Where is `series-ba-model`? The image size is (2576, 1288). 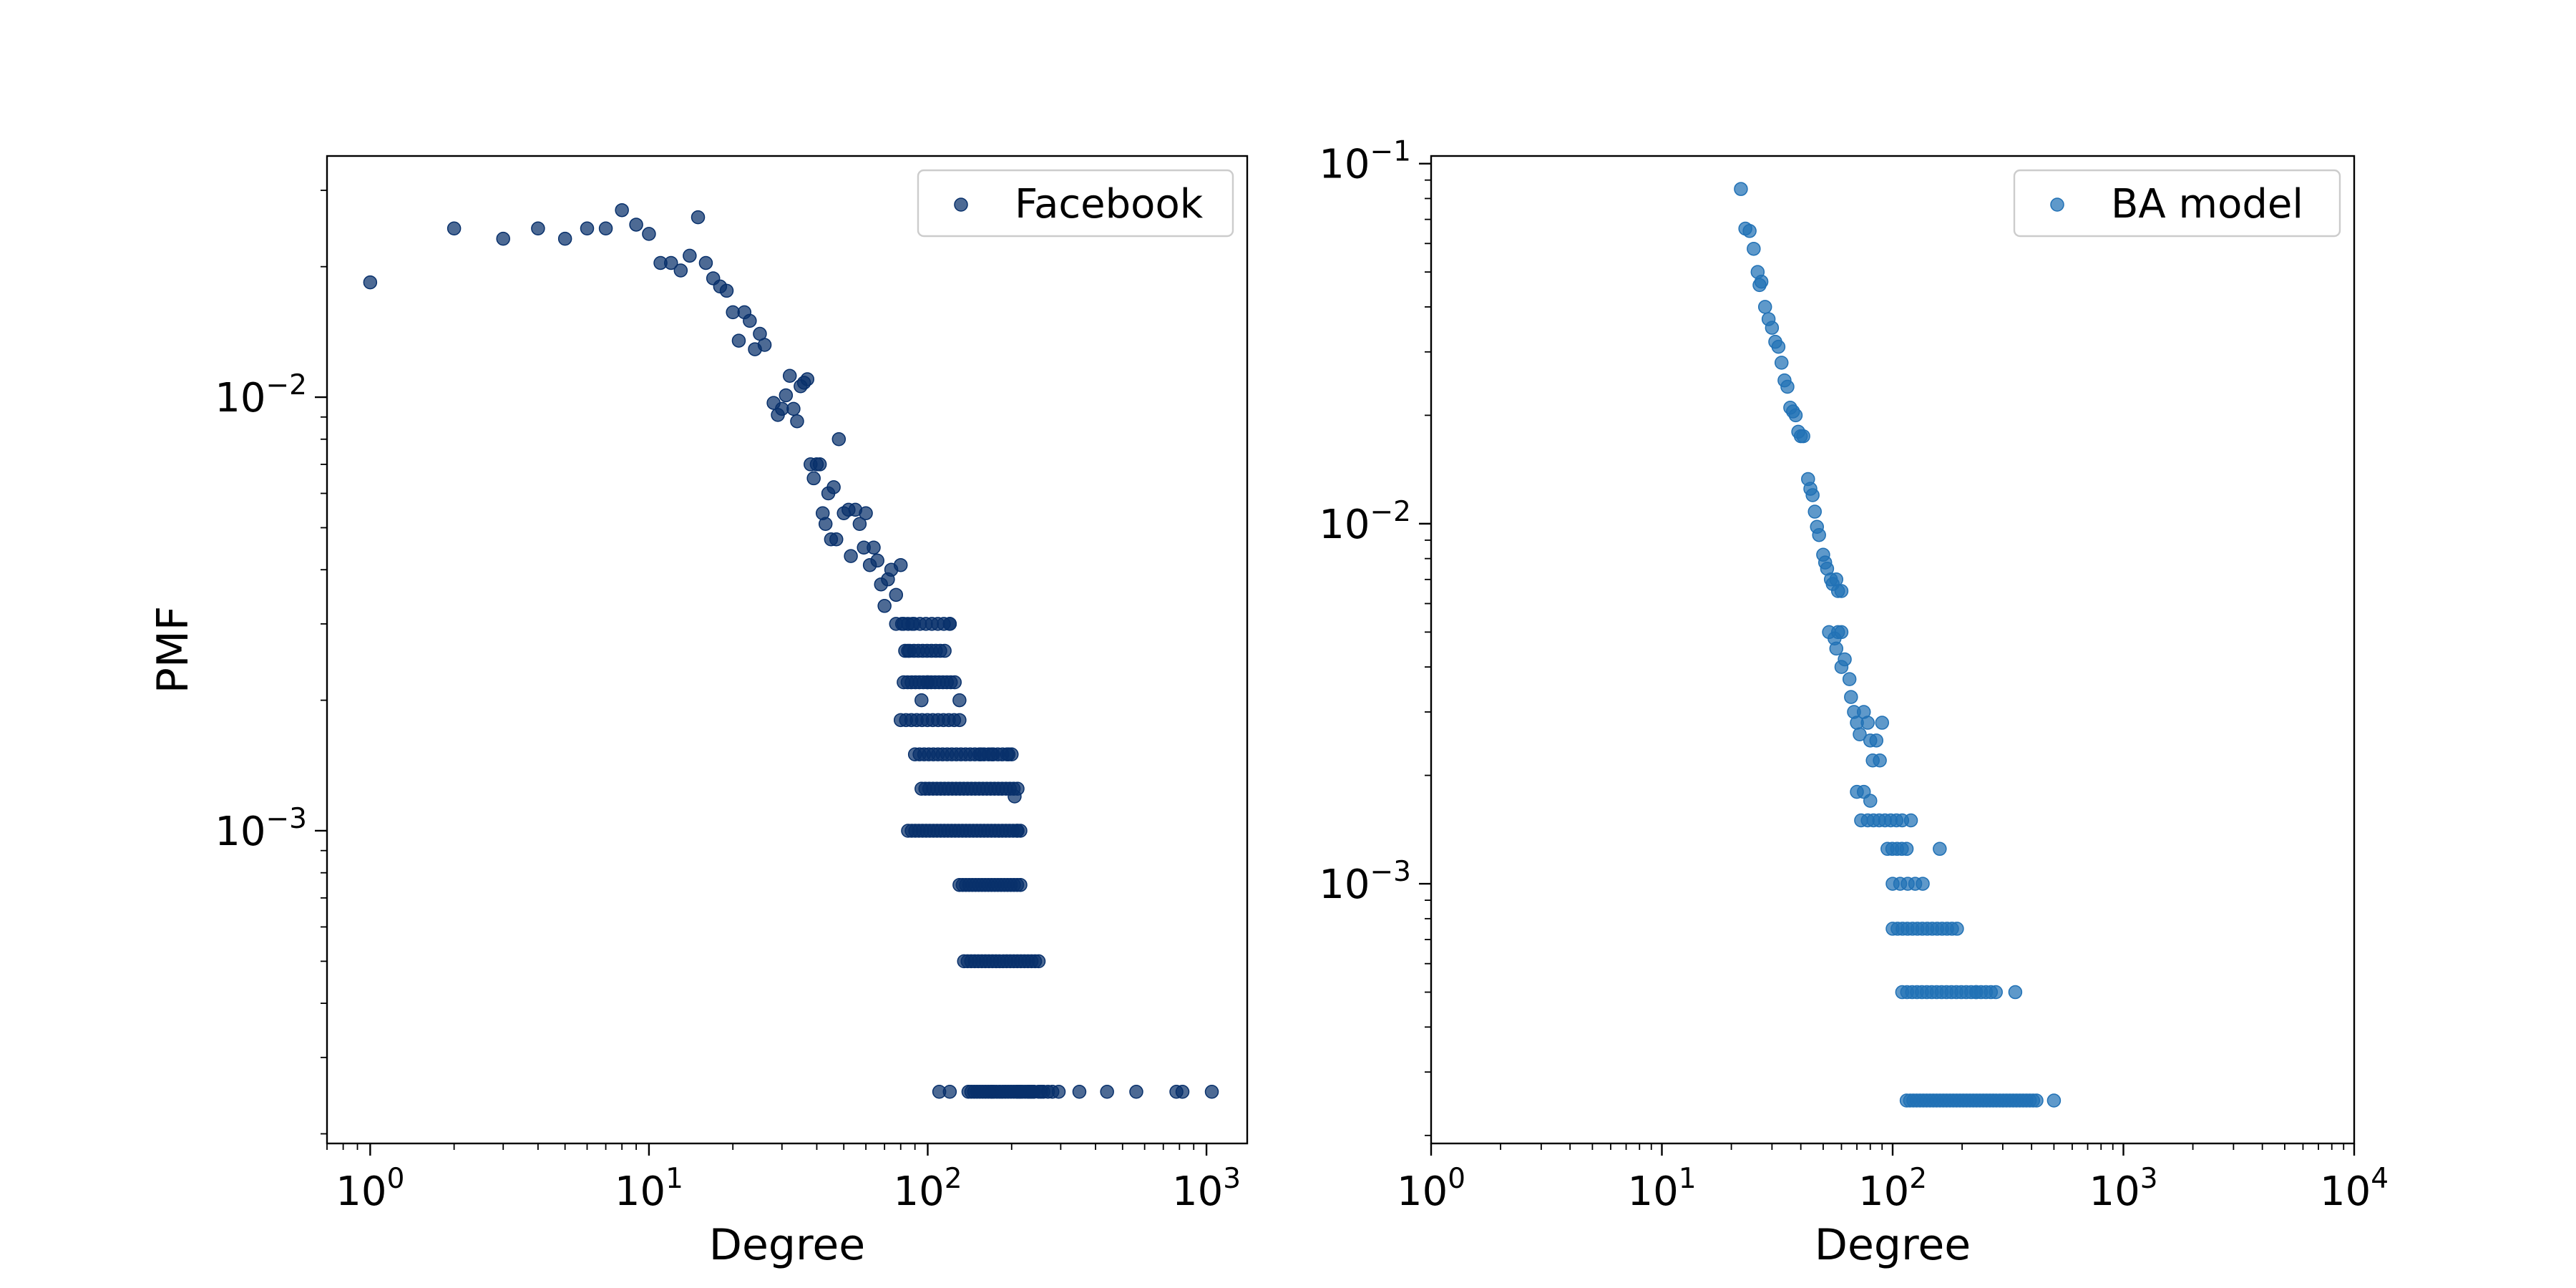 series-ba-model is located at coordinates (1898, 645).